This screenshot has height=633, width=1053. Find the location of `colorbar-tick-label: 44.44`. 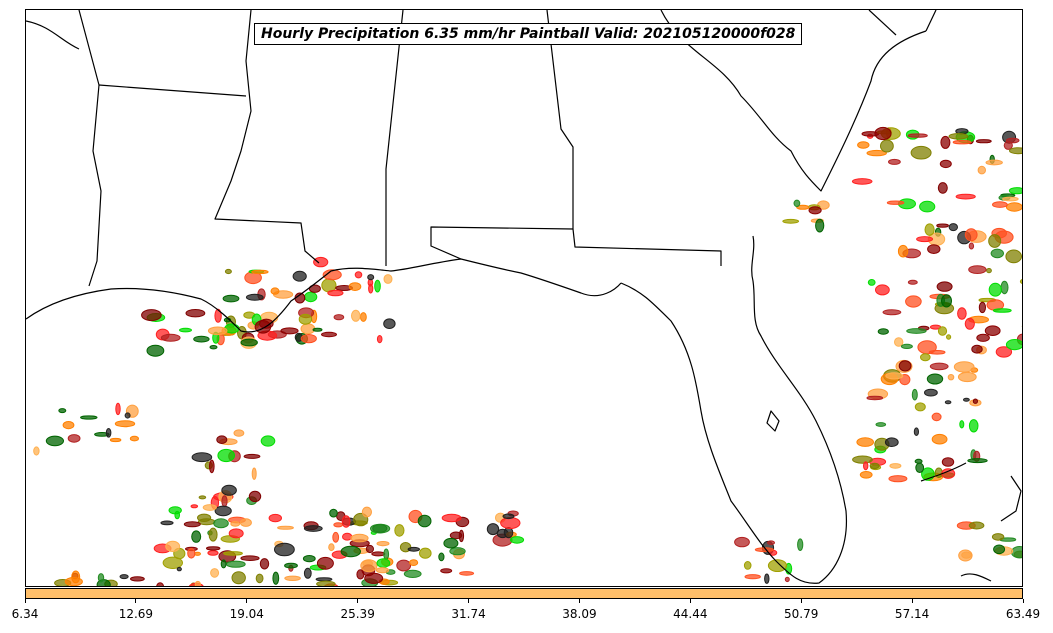

colorbar-tick-label: 44.44 is located at coordinates (690, 614).